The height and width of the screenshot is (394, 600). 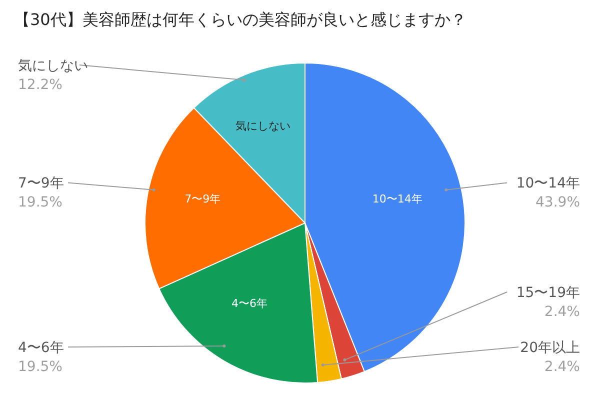 I want to click on data-label: 43.9%, so click(x=558, y=202).